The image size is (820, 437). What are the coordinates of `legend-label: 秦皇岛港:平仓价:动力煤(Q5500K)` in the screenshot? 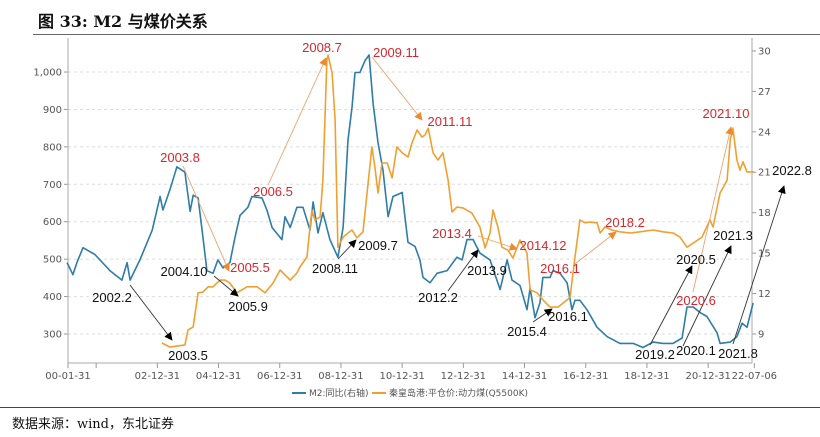 It's located at (458, 393).